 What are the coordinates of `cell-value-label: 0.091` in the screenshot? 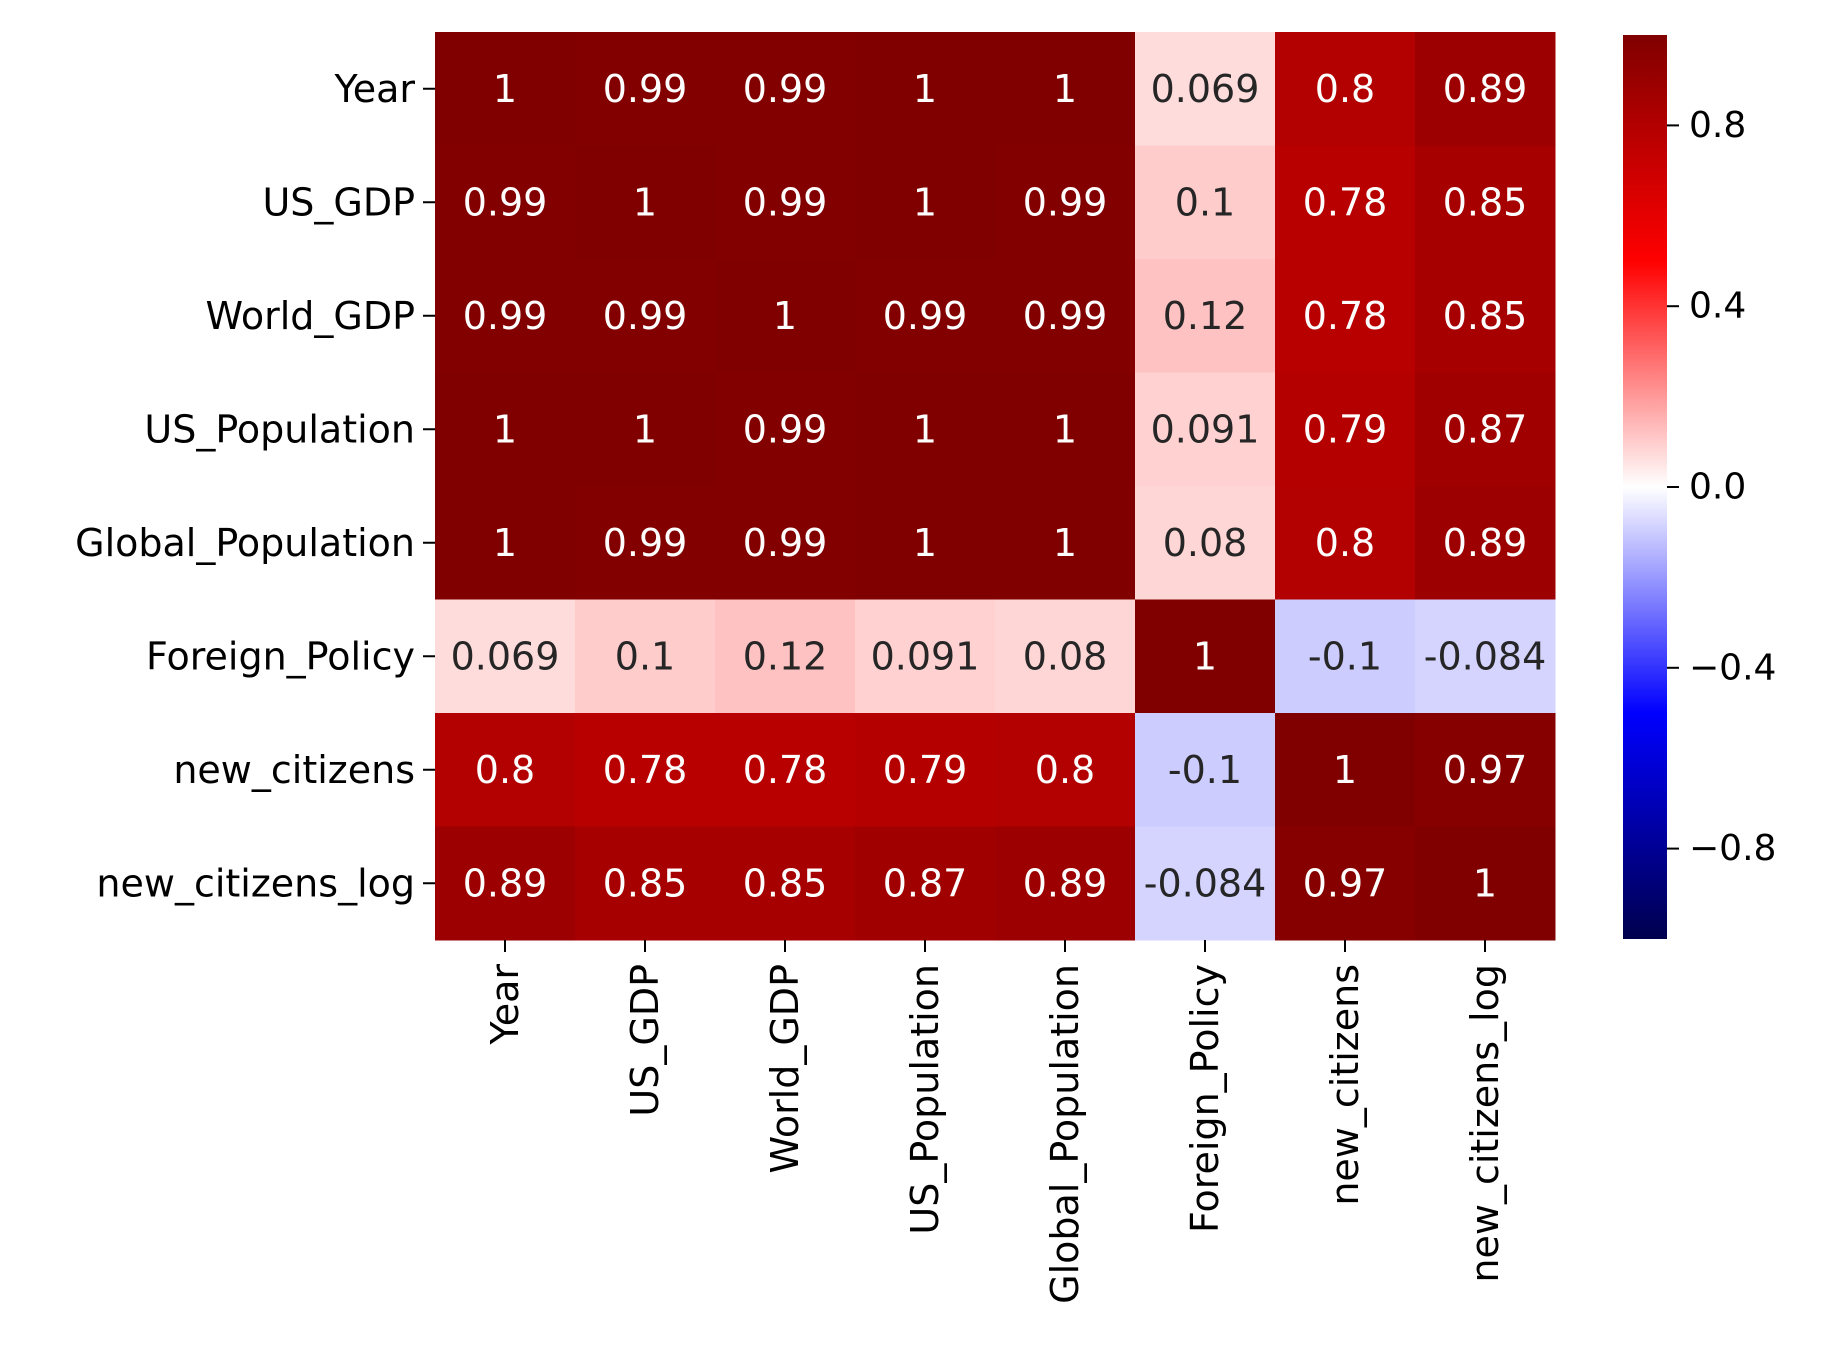 It's located at (1205, 429).